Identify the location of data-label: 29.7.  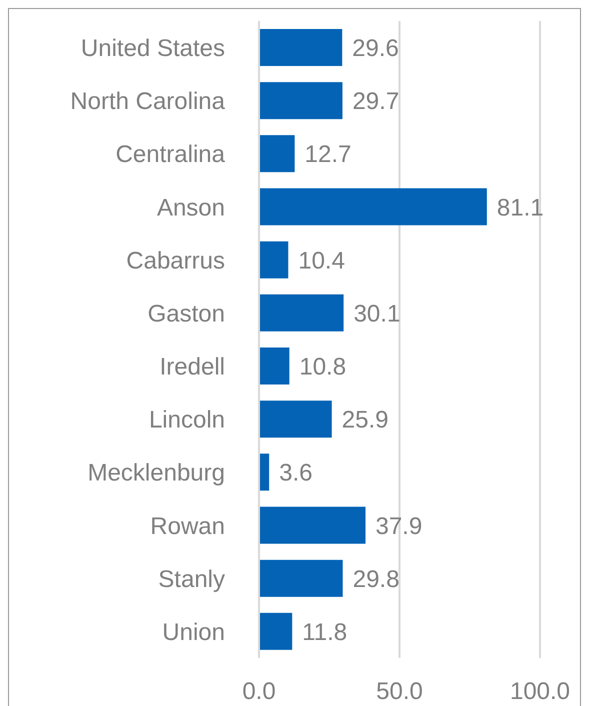
(376, 102).